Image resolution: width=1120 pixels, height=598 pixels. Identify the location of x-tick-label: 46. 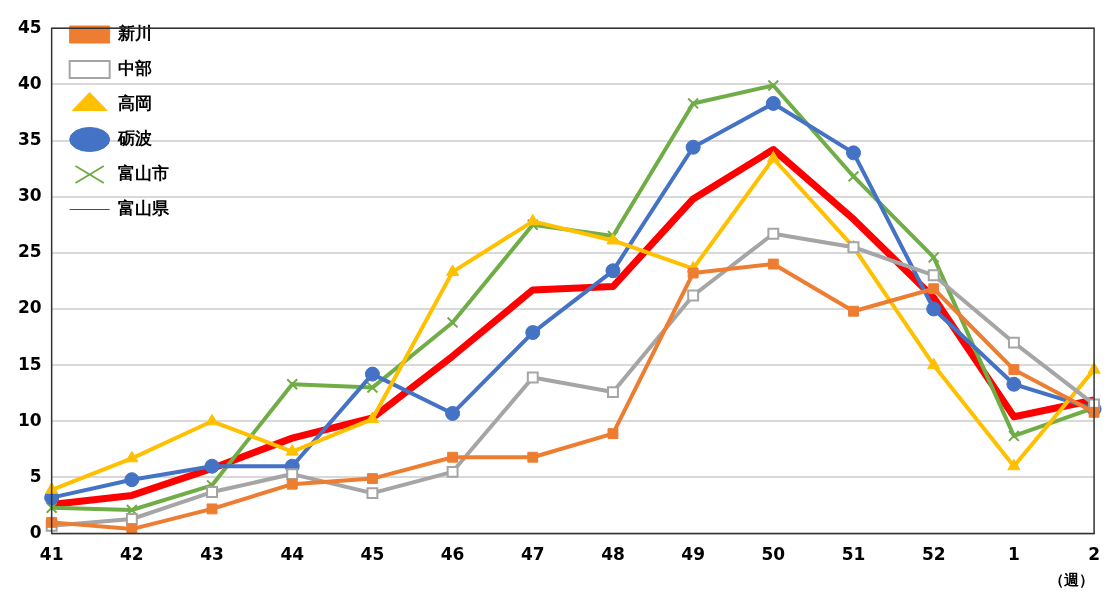
(452, 554).